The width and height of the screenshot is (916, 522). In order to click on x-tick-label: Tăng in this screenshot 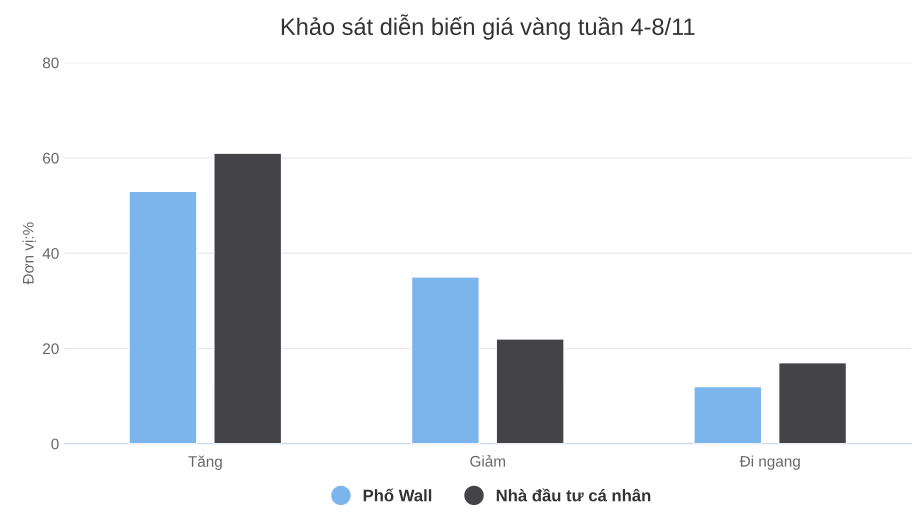, I will do `click(205, 463)`.